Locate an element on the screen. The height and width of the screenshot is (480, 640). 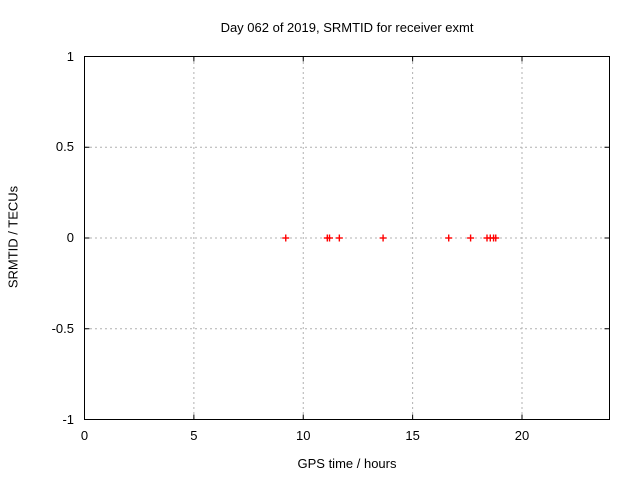
x-tick-label: 20 is located at coordinates (522, 435).